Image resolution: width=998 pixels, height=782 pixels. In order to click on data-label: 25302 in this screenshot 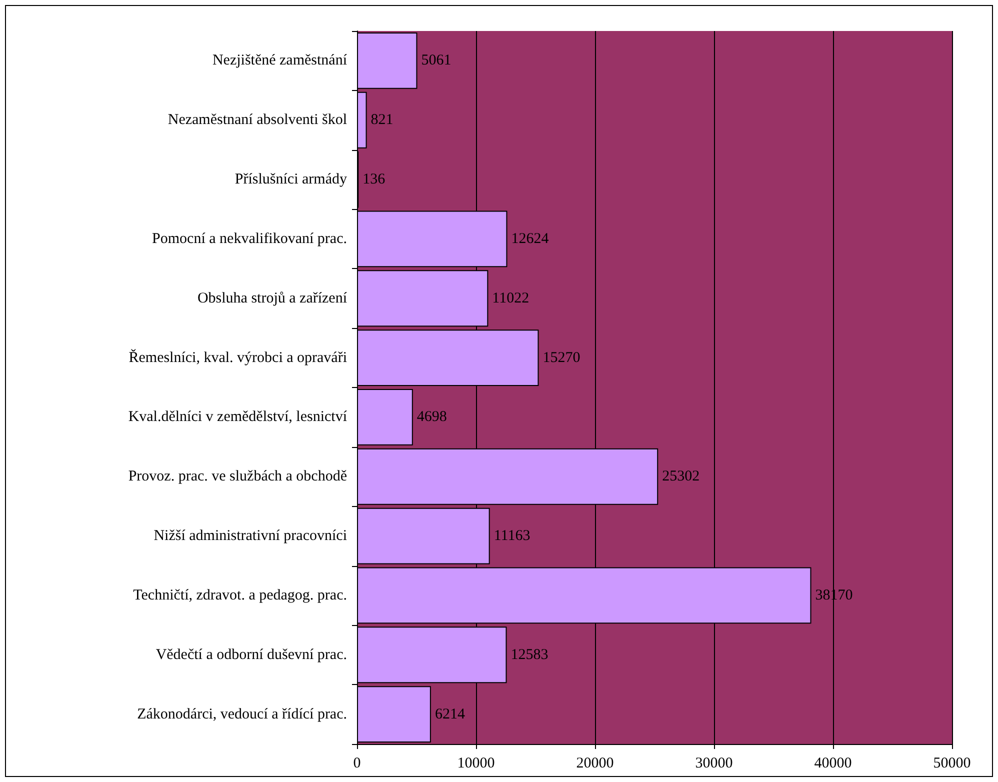, I will do `click(681, 476)`.